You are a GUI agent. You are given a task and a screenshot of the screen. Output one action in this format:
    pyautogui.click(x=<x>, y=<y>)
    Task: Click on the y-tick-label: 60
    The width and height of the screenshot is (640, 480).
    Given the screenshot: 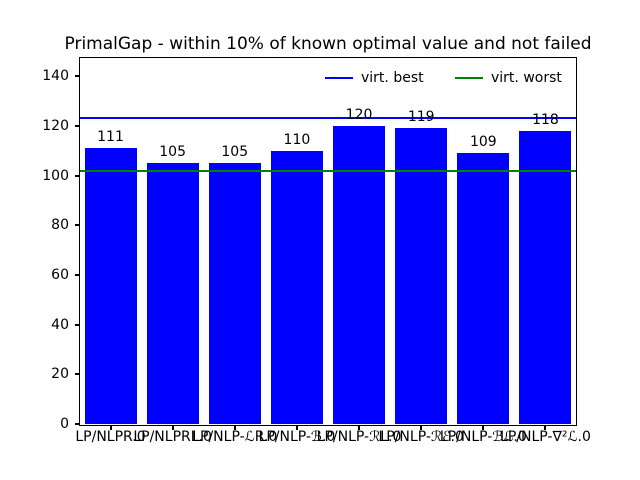 What is the action you would take?
    pyautogui.click(x=60, y=274)
    